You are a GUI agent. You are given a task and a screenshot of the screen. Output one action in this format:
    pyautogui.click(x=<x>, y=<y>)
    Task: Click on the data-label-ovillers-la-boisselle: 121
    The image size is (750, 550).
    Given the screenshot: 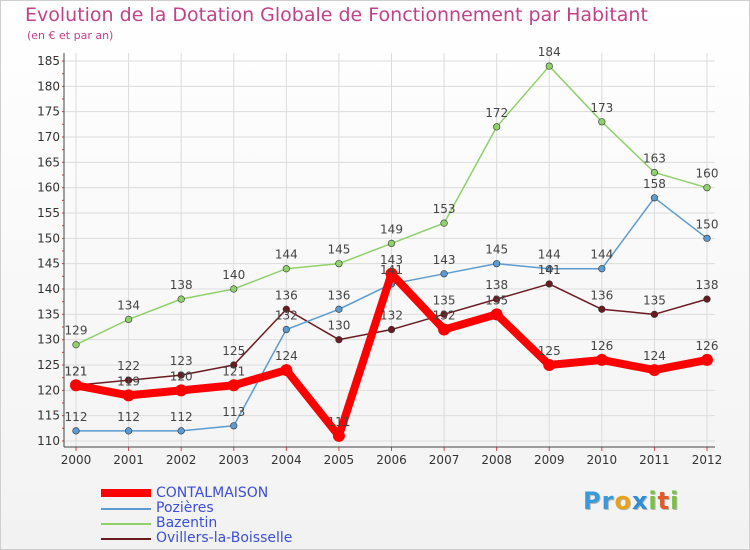 What is the action you would take?
    pyautogui.click(x=76, y=371)
    